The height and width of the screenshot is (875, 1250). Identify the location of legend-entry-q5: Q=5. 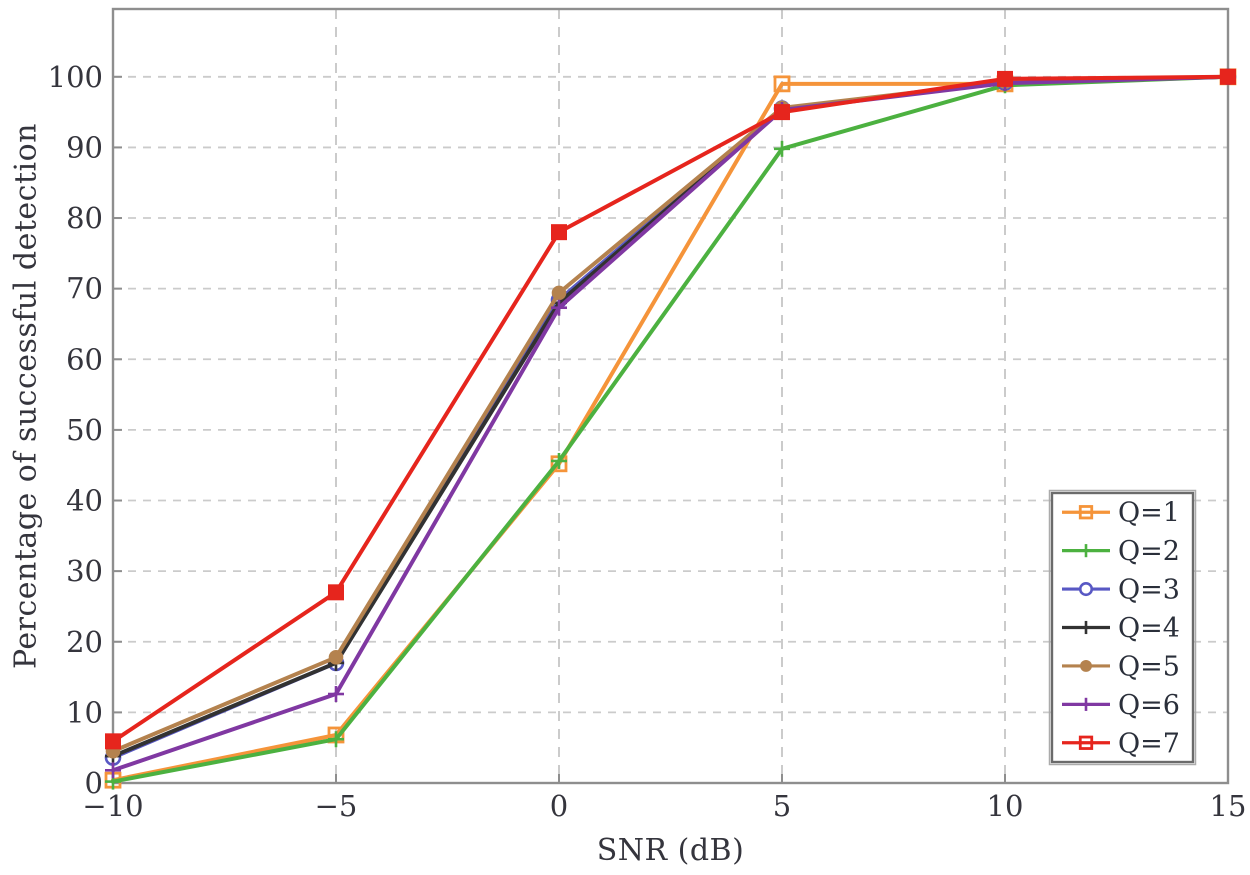
(1121, 666).